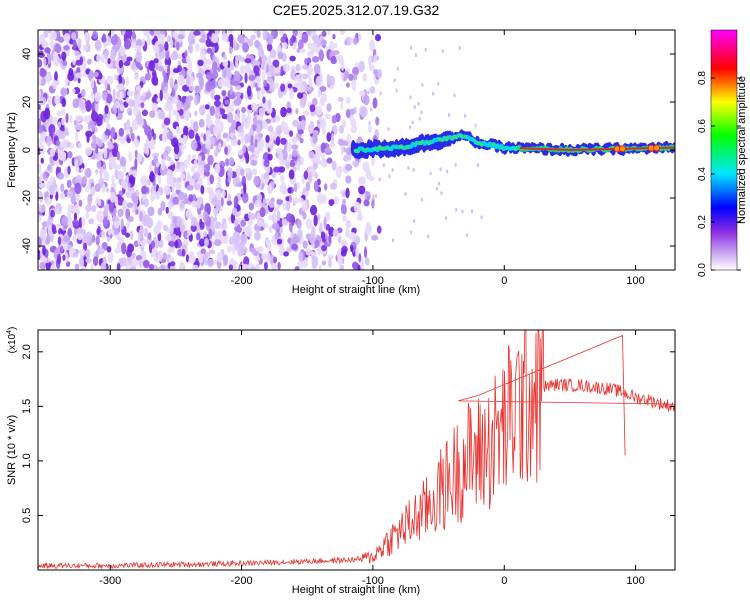 Image resolution: width=750 pixels, height=600 pixels. What do you see at coordinates (242, 581) in the screenshot?
I see `x-tick-label: -200` at bounding box center [242, 581].